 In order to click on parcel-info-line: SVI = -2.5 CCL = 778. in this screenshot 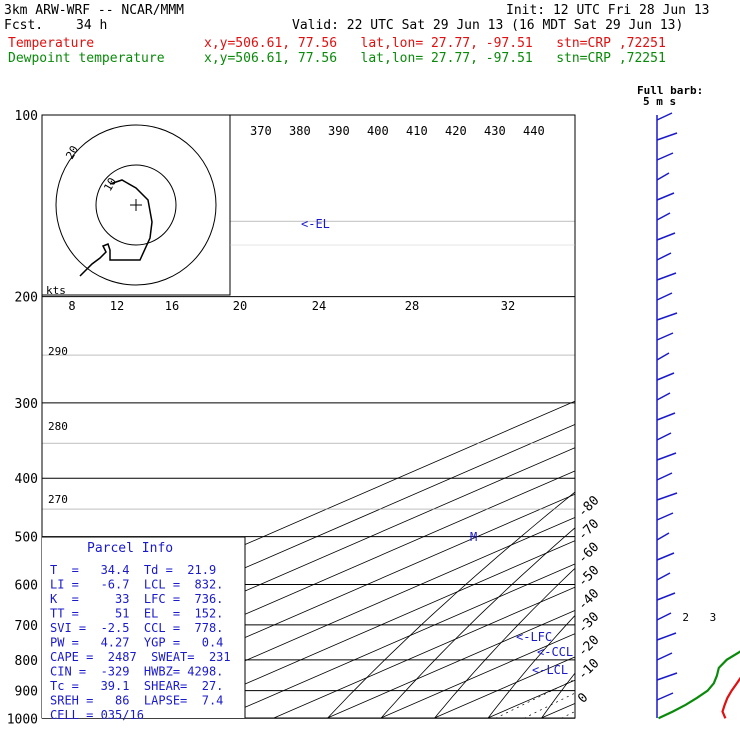, I will do `click(136, 628)`.